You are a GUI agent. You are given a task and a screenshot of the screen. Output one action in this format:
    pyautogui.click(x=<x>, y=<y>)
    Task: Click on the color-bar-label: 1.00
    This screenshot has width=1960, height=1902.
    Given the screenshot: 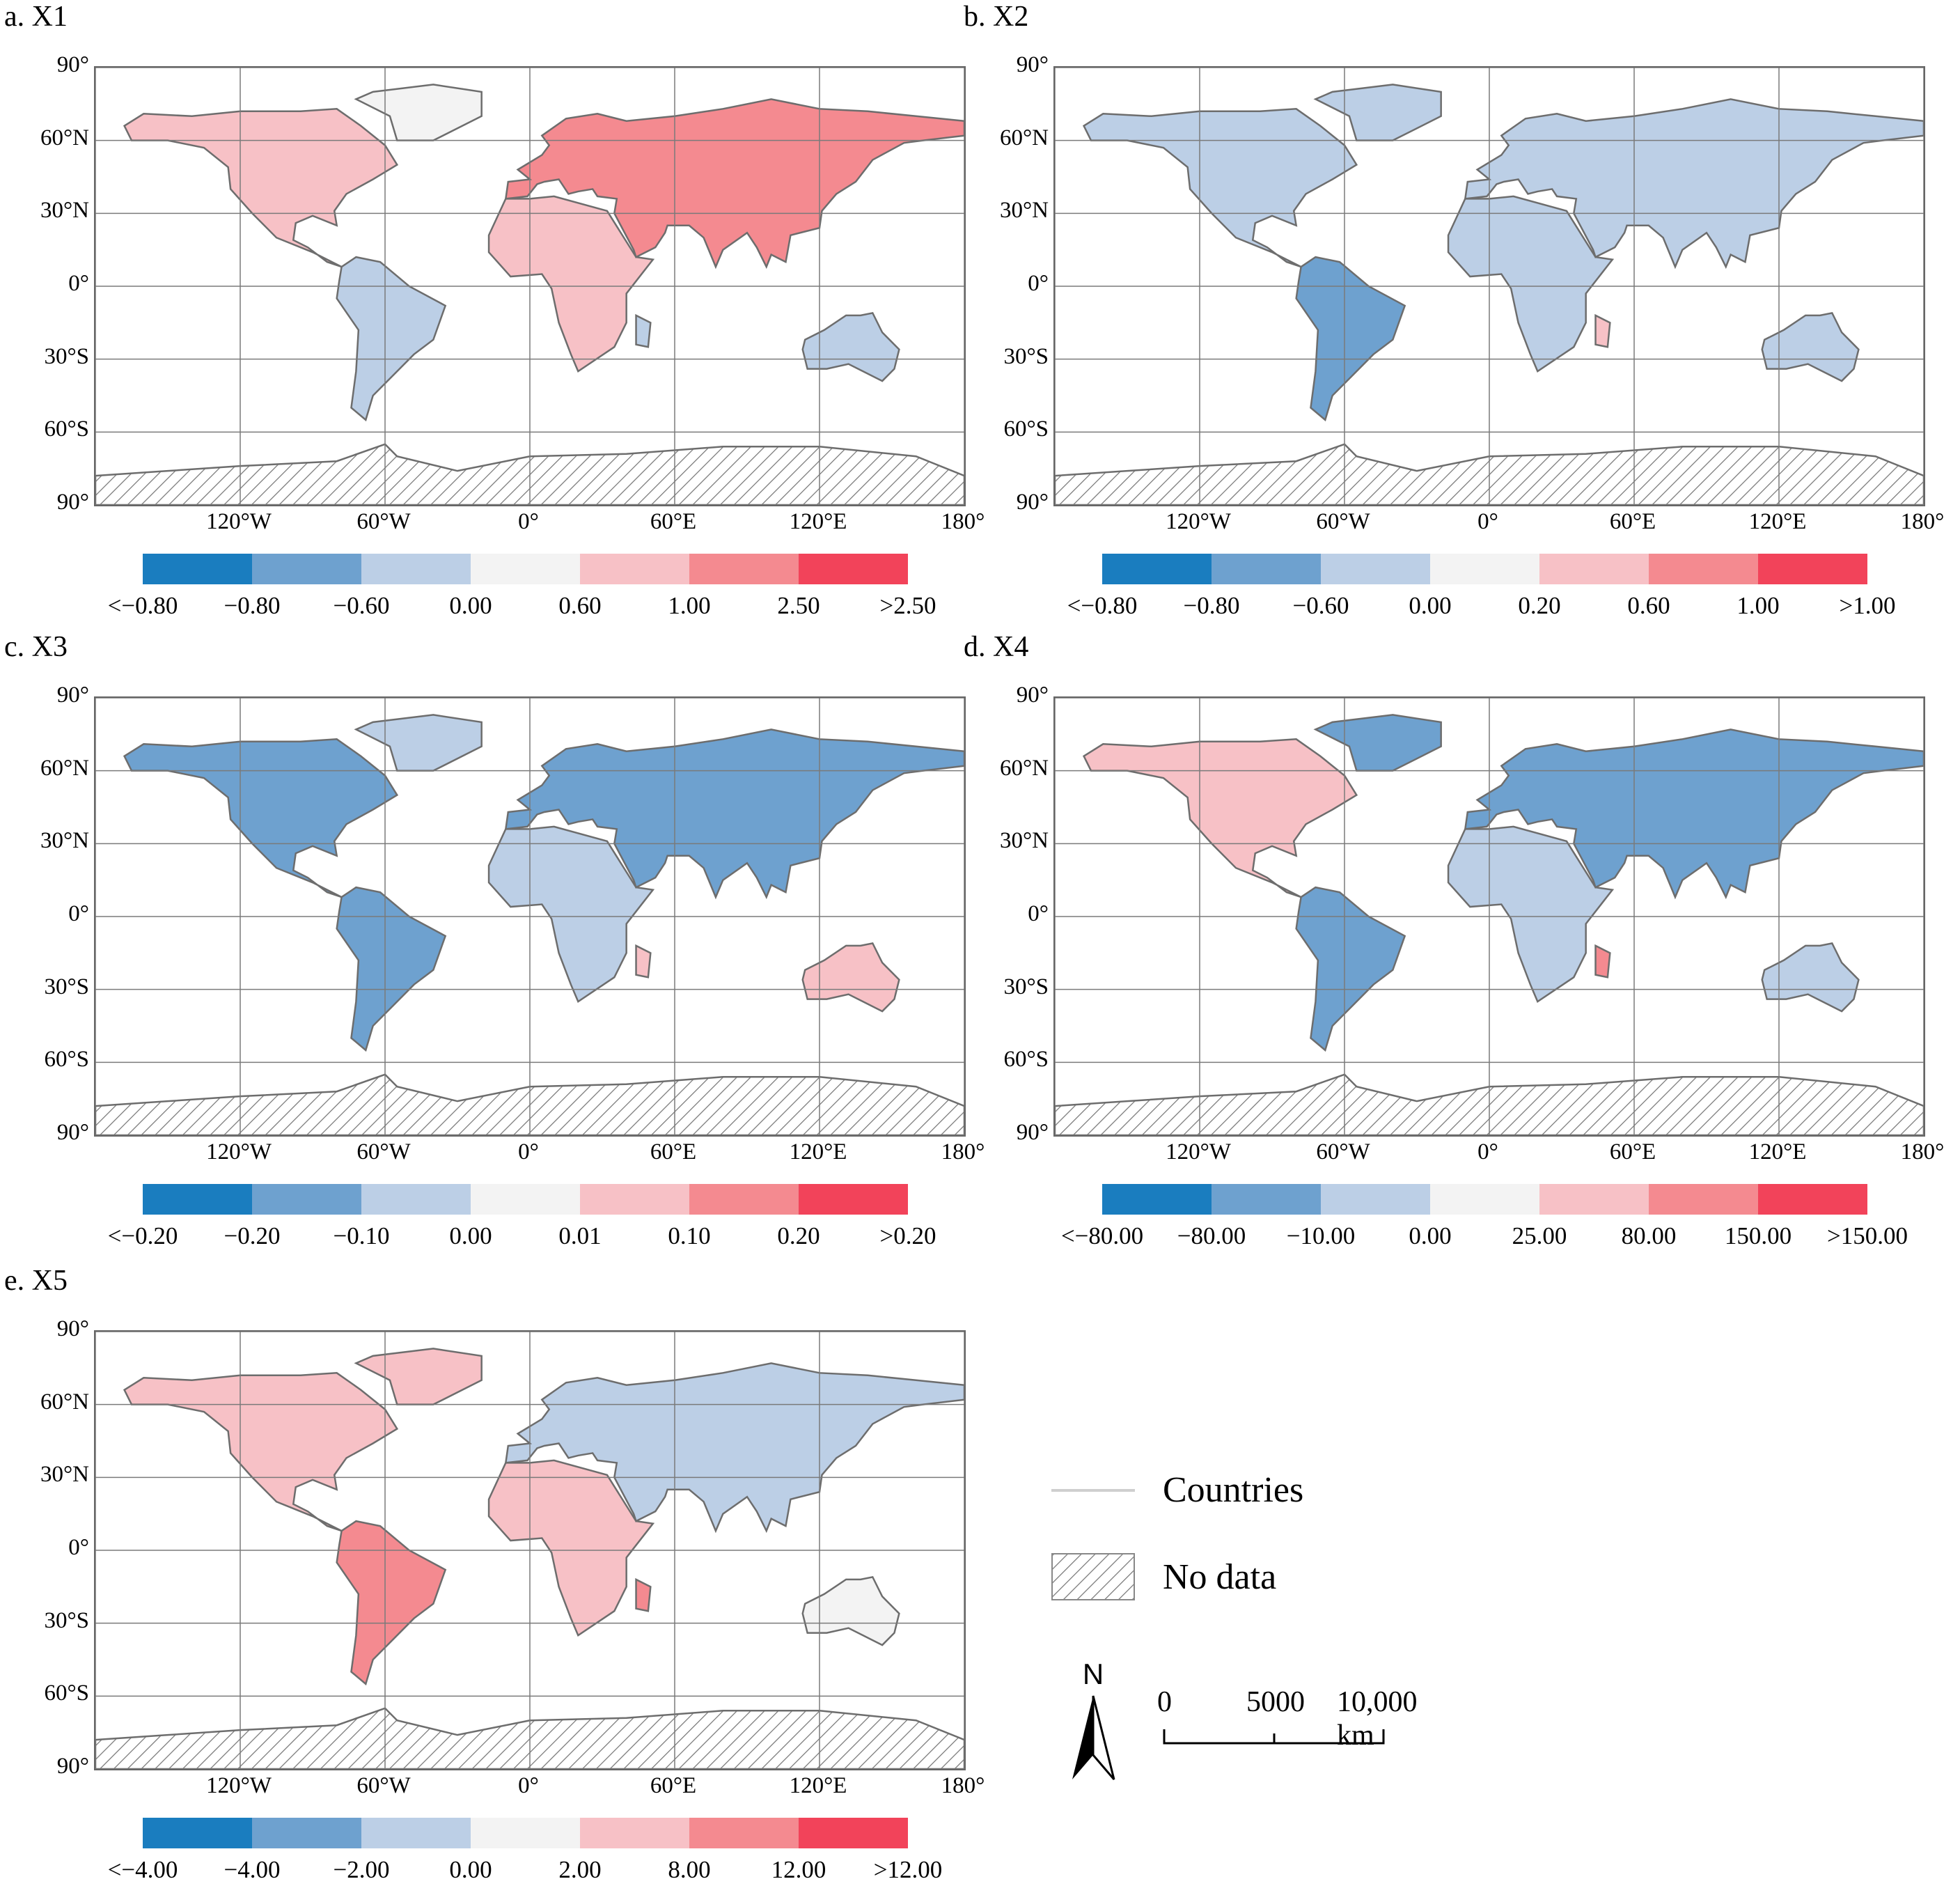 What is the action you would take?
    pyautogui.click(x=689, y=605)
    